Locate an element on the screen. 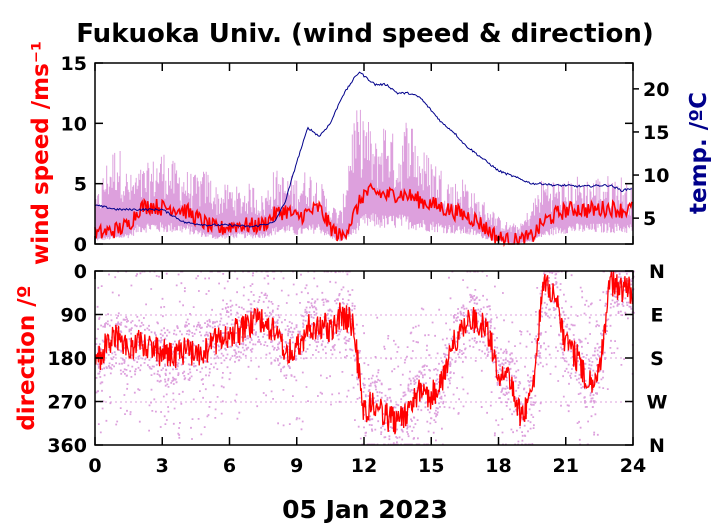 The width and height of the screenshot is (720, 530). temperature-axis-label: temp. /ºC is located at coordinates (699, 153).